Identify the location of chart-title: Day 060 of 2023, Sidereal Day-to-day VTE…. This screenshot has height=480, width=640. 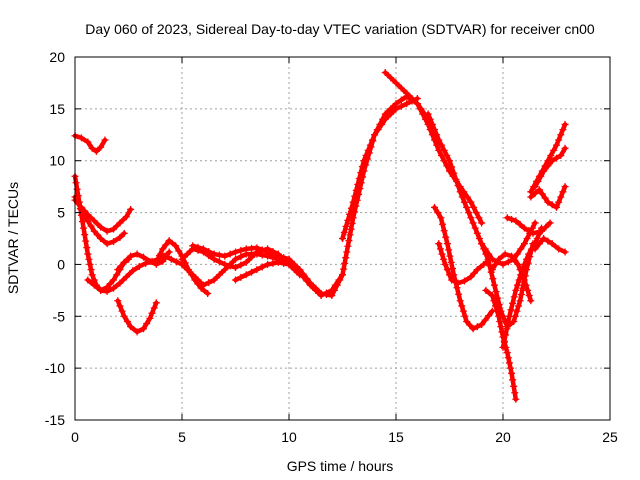
(340, 29).